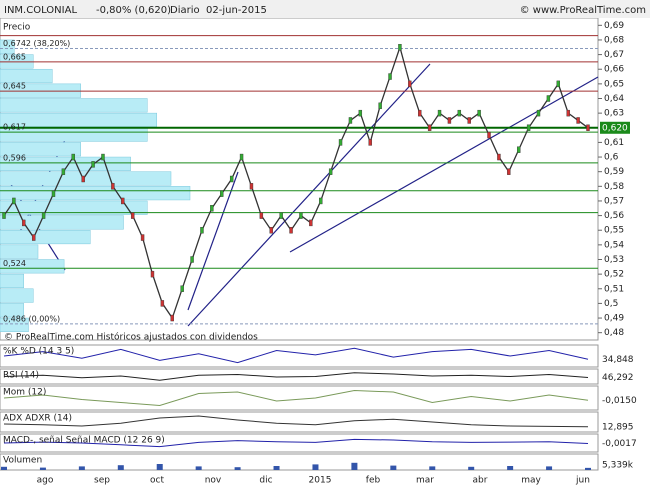 The width and height of the screenshot is (650, 490). What do you see at coordinates (618, 427) in the screenshot?
I see `panel-value: 12,895` at bounding box center [618, 427].